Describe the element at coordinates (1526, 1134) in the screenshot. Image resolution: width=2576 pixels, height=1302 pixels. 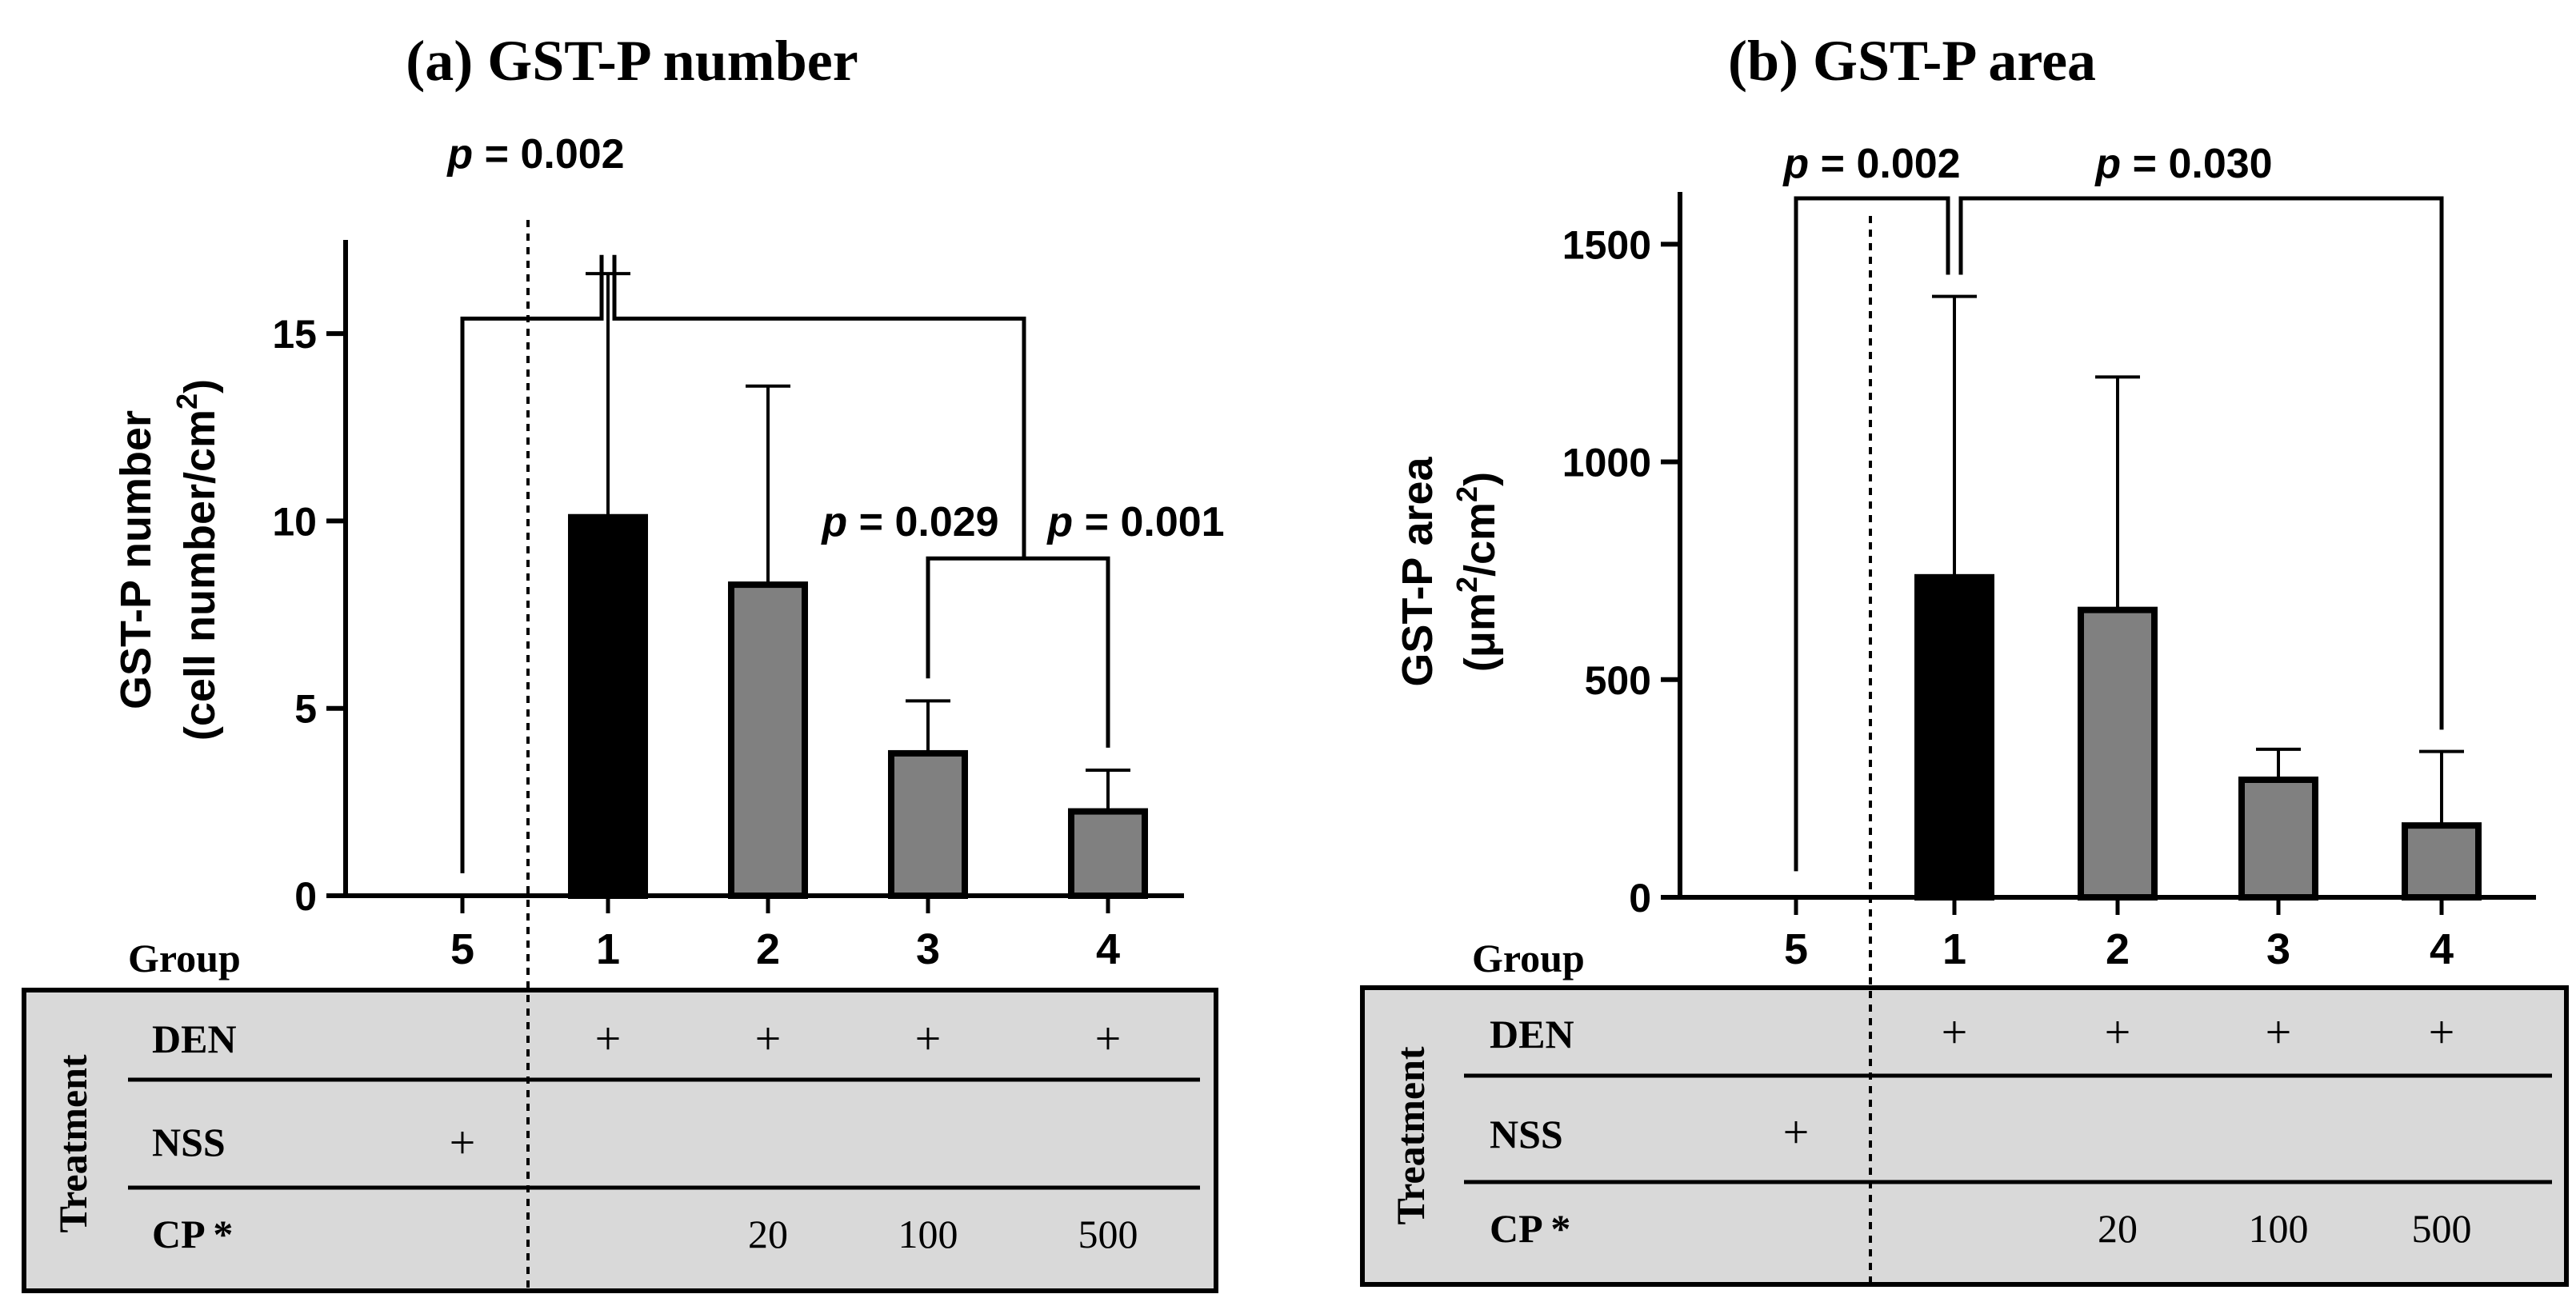
I see `panel-b-row-nss: NSS` at that location.